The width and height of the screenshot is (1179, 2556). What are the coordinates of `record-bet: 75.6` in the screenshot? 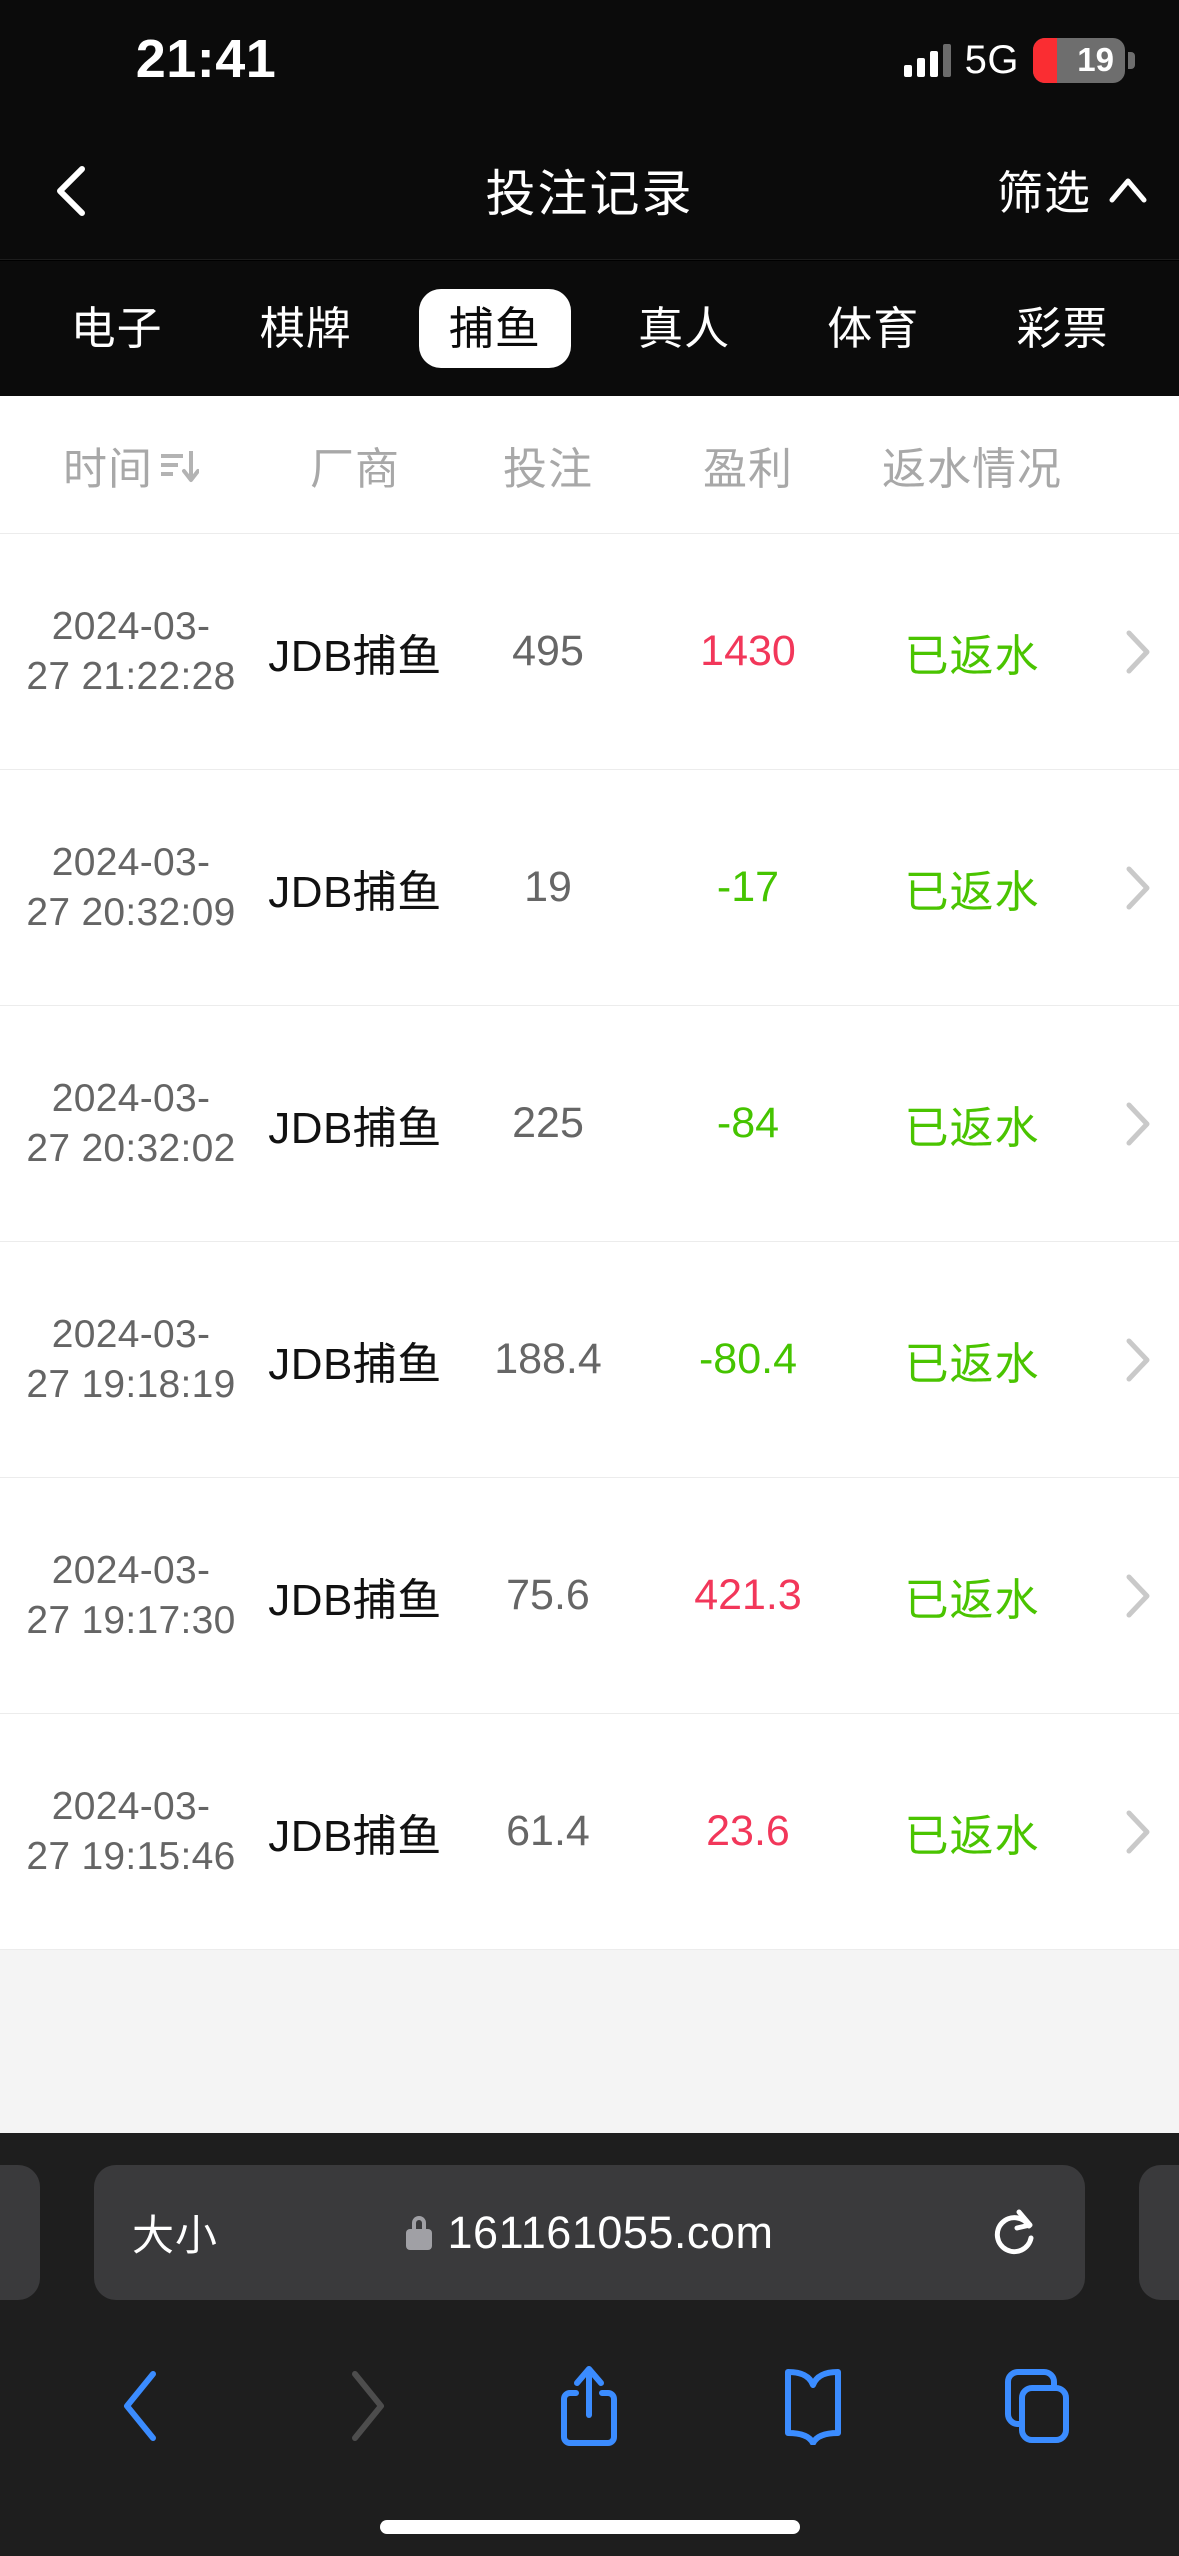 It's located at (548, 1595).